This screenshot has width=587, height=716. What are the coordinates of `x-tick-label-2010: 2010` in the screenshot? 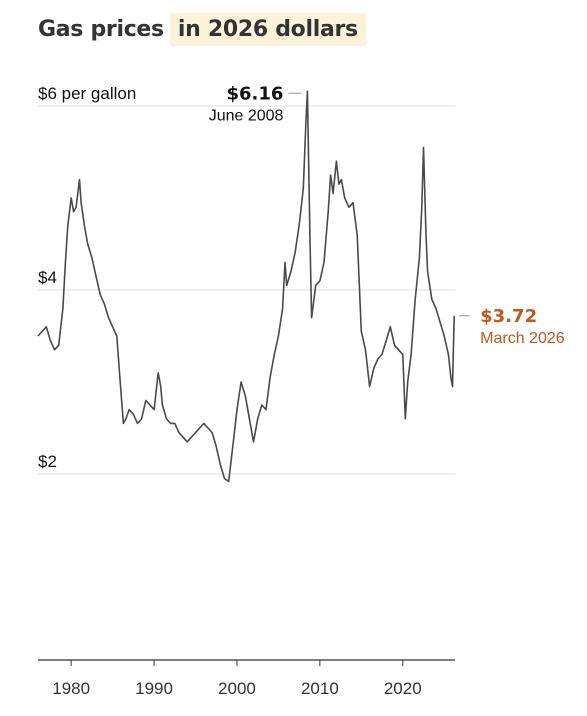 It's located at (320, 688).